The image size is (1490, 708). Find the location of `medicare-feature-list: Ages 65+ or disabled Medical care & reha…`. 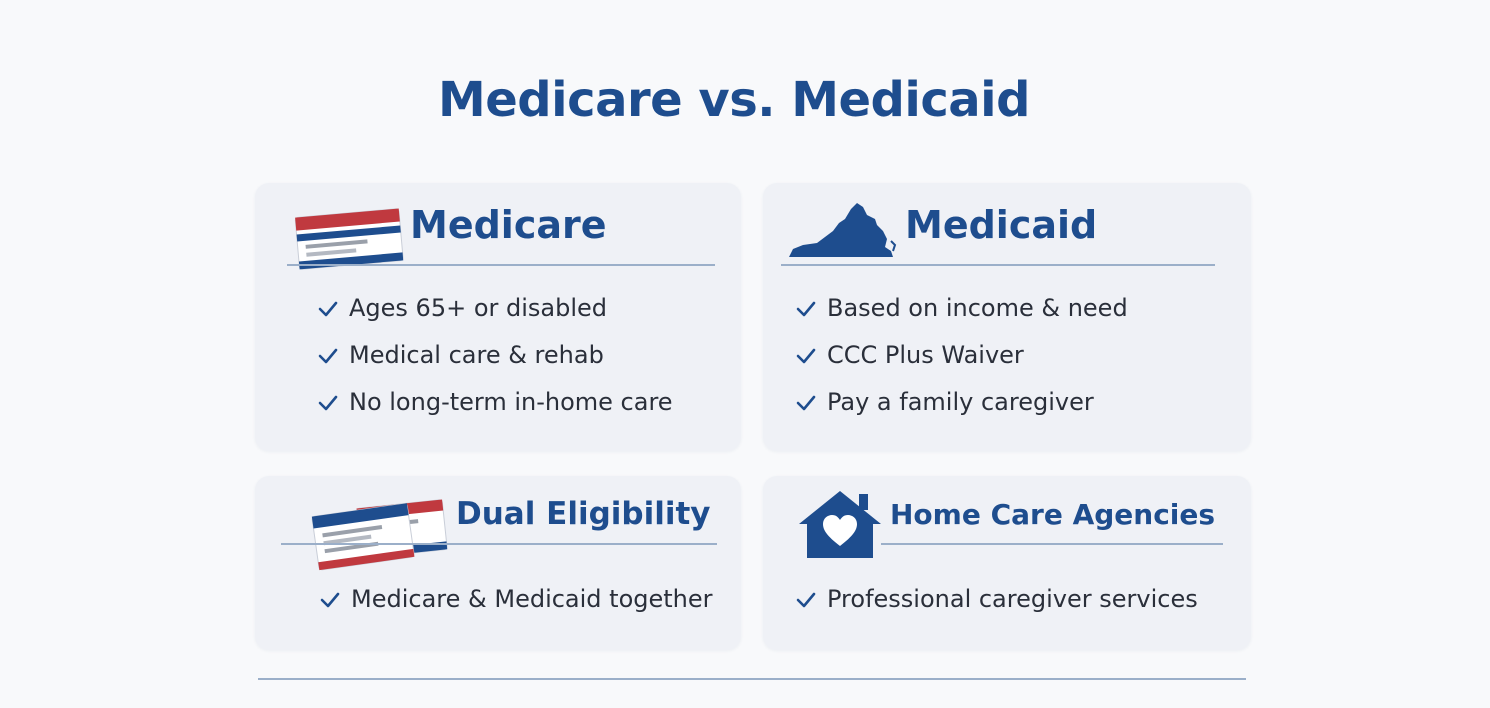

medicare-feature-list: Ages 65+ or disabled Medical care & reha… is located at coordinates (495, 355).